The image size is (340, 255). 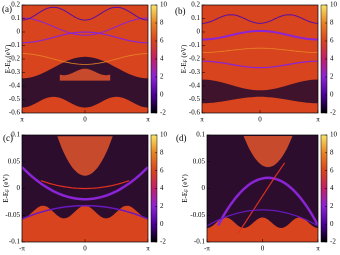 I want to click on panel-label: (d), so click(x=181, y=138).